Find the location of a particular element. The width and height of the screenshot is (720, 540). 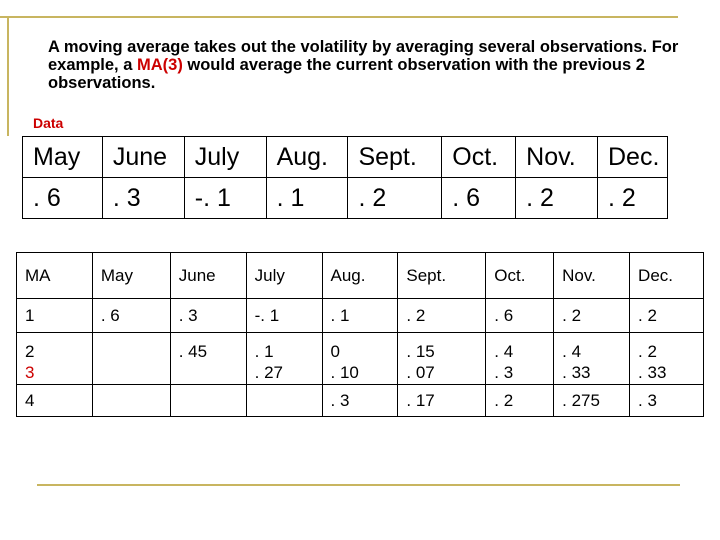

ma3-highlight: MA(3) is located at coordinates (159, 65).